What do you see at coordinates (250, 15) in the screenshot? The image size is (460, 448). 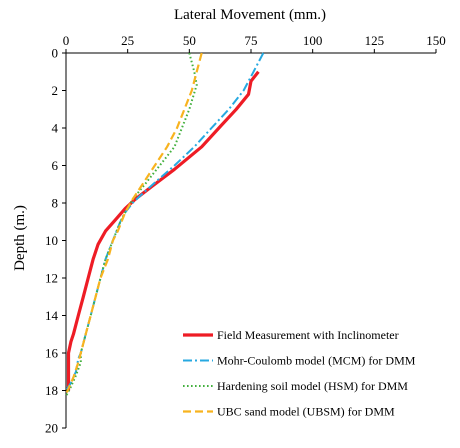 I see `x-axis-title: Lateral Movement (mm.)` at bounding box center [250, 15].